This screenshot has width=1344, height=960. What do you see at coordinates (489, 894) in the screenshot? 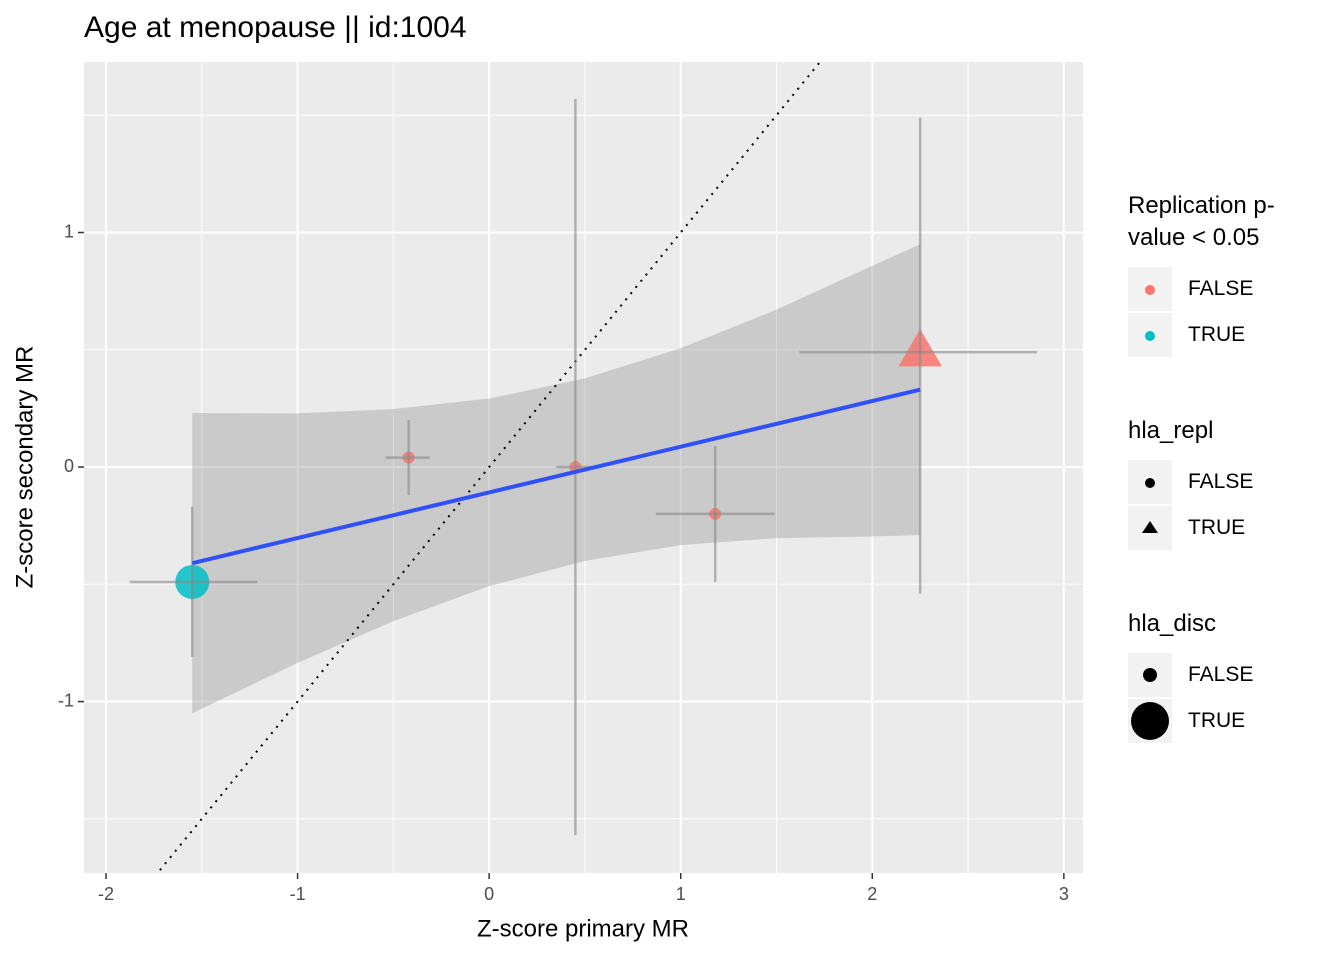
I see `x-tick-label: 0` at bounding box center [489, 894].